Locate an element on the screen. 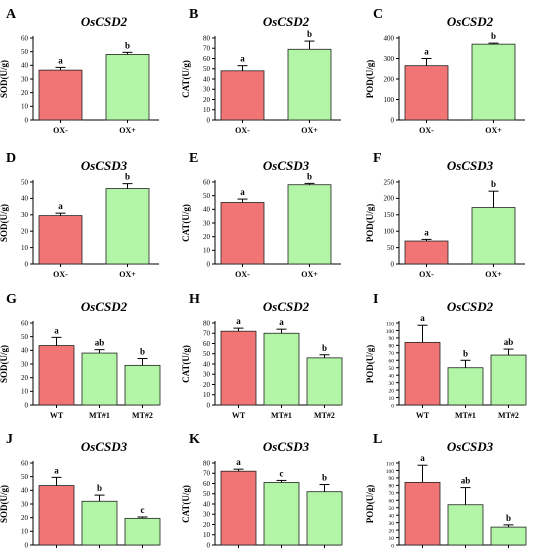 This screenshot has width=550, height=551. y-axis-label: CAT(U/g) is located at coordinates (186, 79).